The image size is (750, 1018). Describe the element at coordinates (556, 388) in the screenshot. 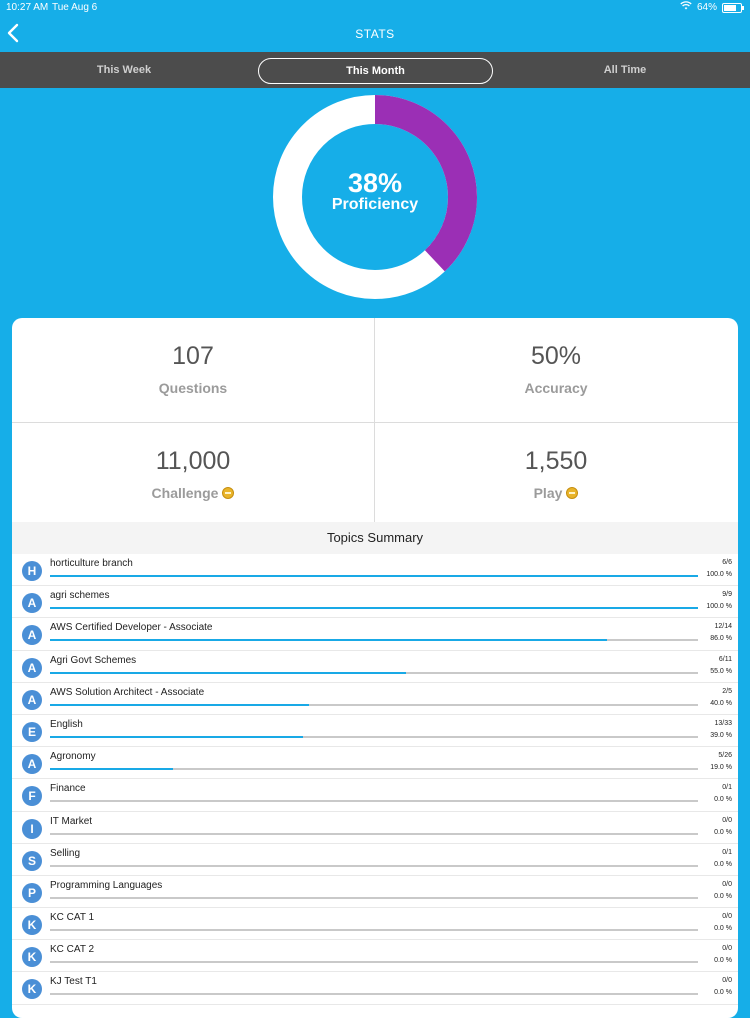

I see `accuracy-label: Accuracy` at that location.